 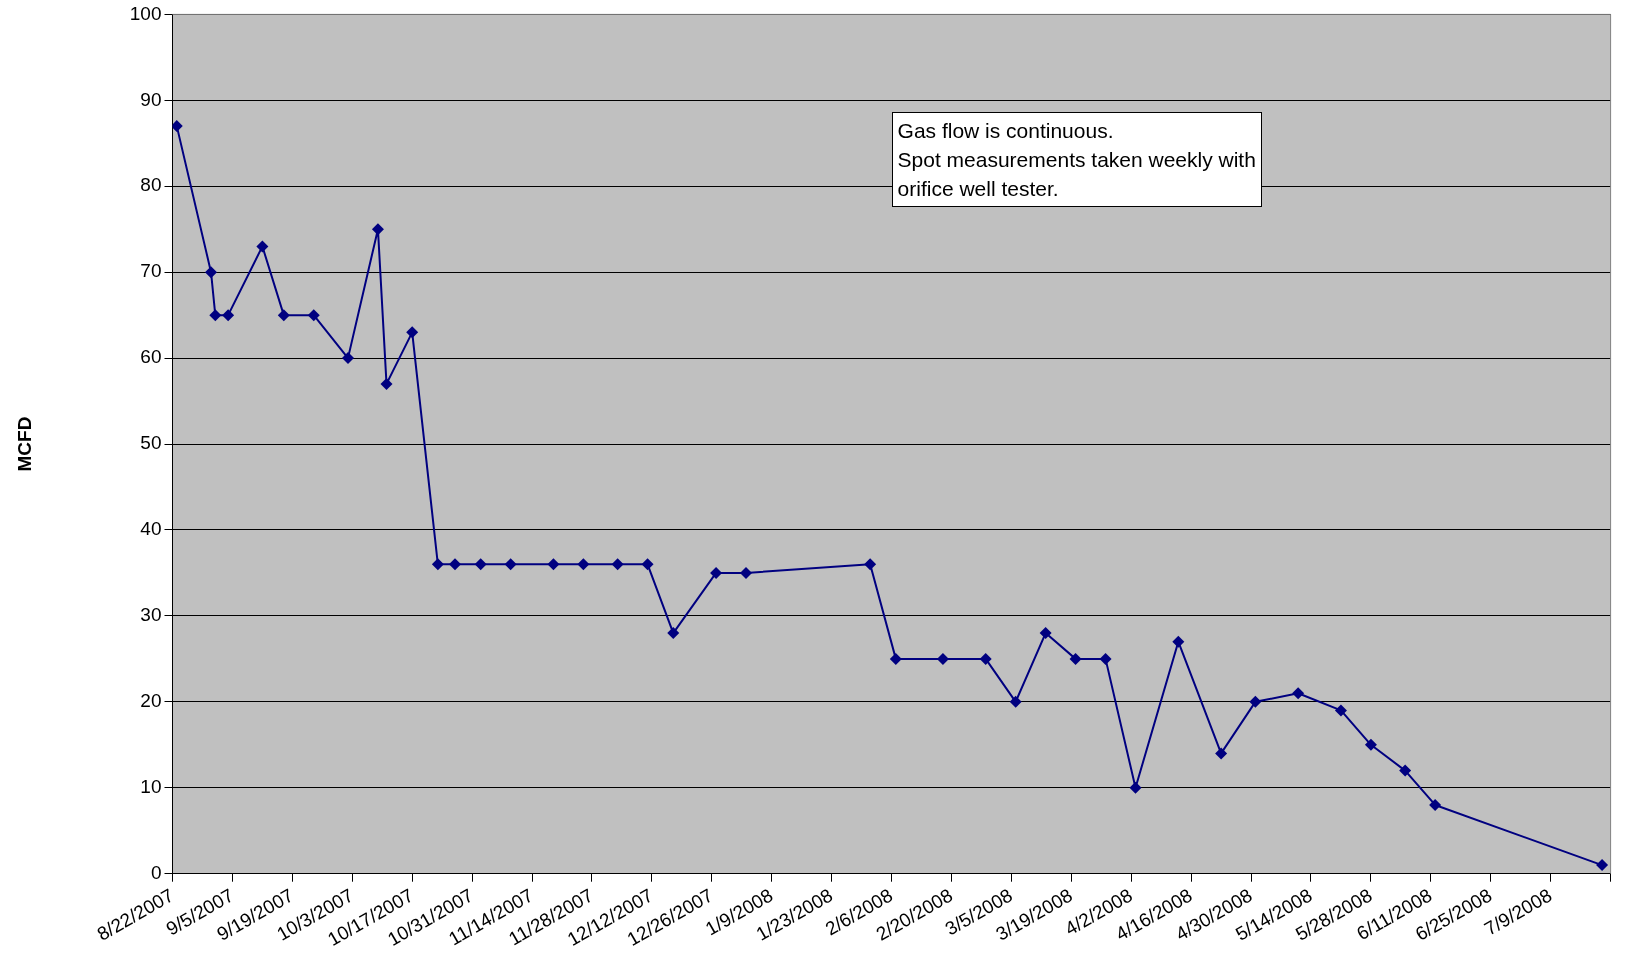 What do you see at coordinates (151, 271) in the screenshot?
I see `y-tick-label: 70` at bounding box center [151, 271].